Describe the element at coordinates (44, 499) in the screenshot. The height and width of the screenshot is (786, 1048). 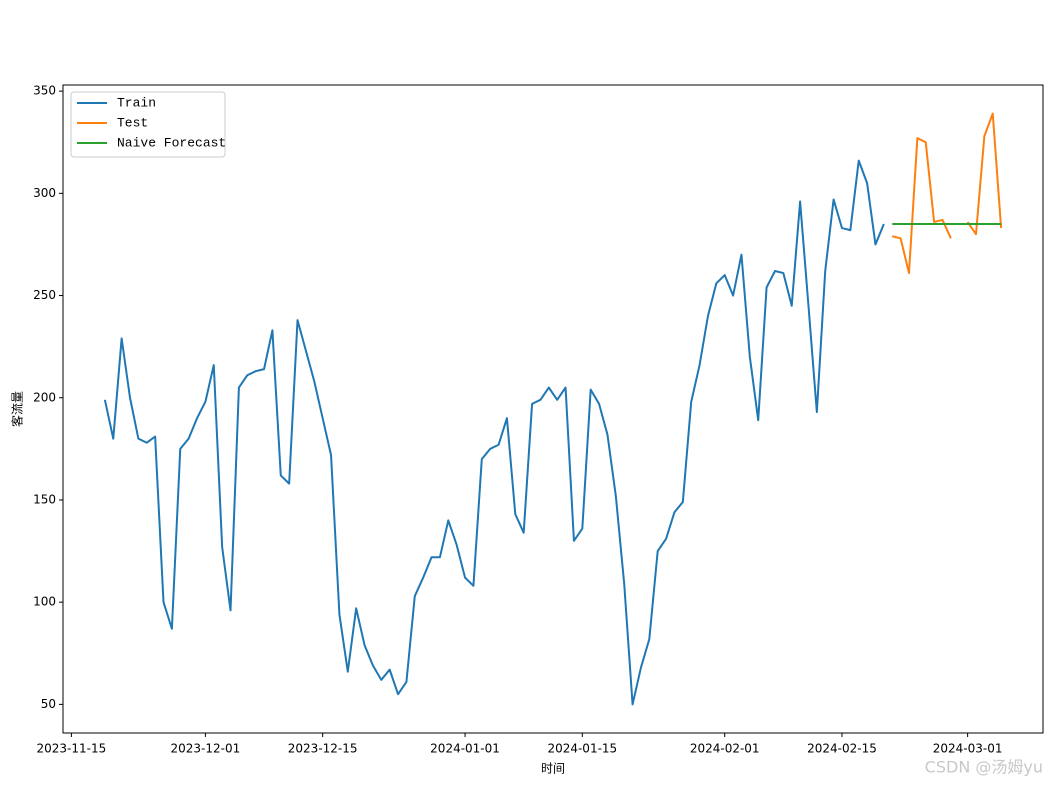
I see `y-tick-label: 150` at that location.